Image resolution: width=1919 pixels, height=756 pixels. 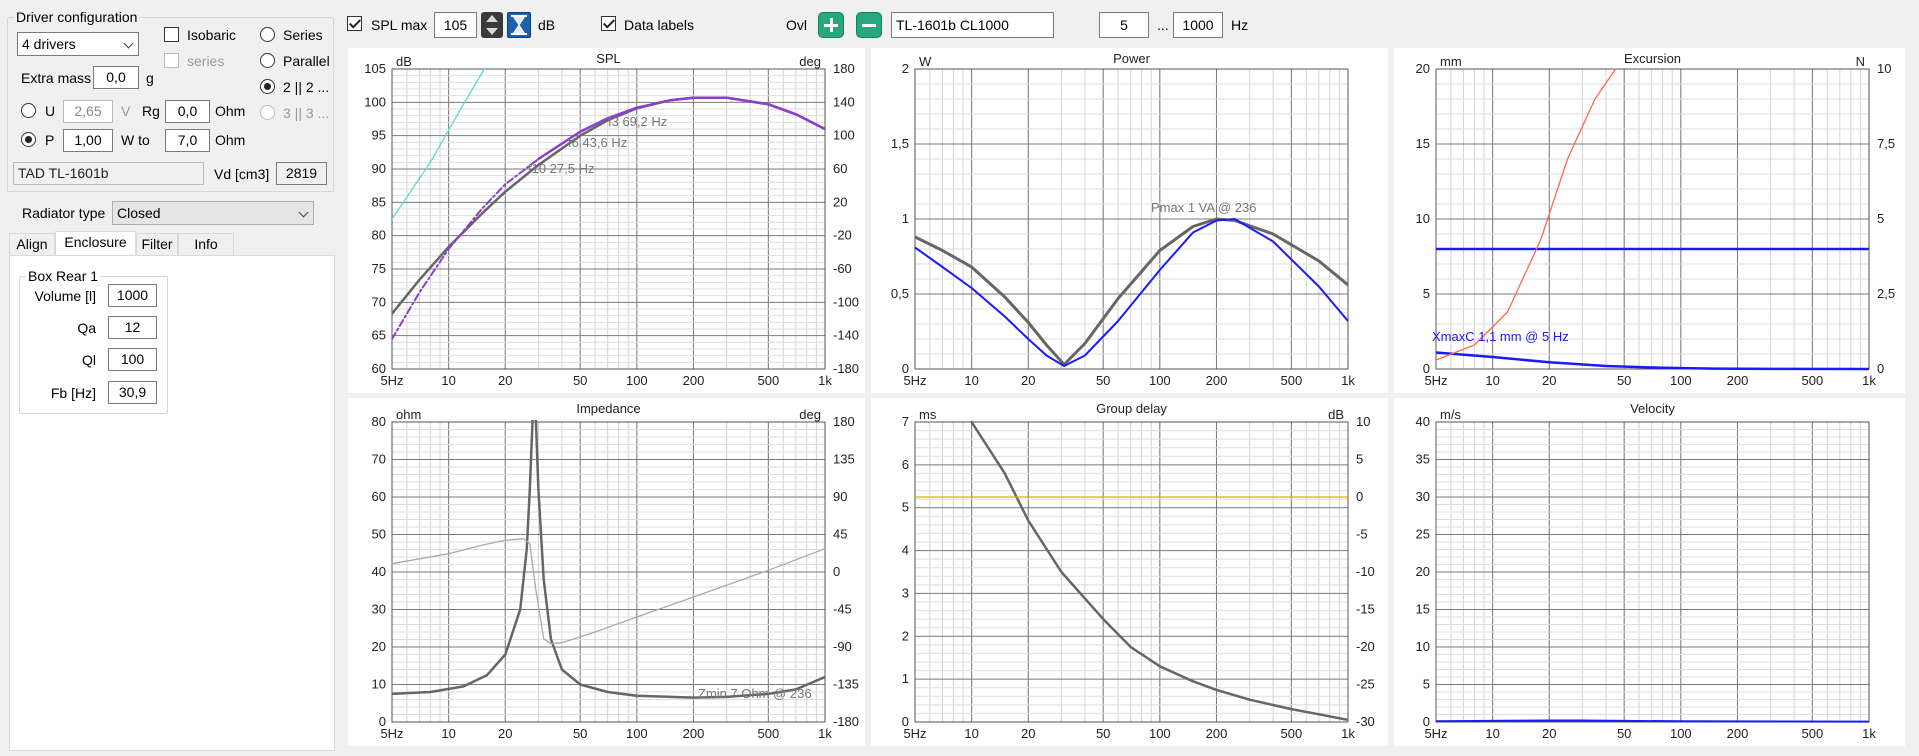 I want to click on series-group, so click(x=1652, y=219).